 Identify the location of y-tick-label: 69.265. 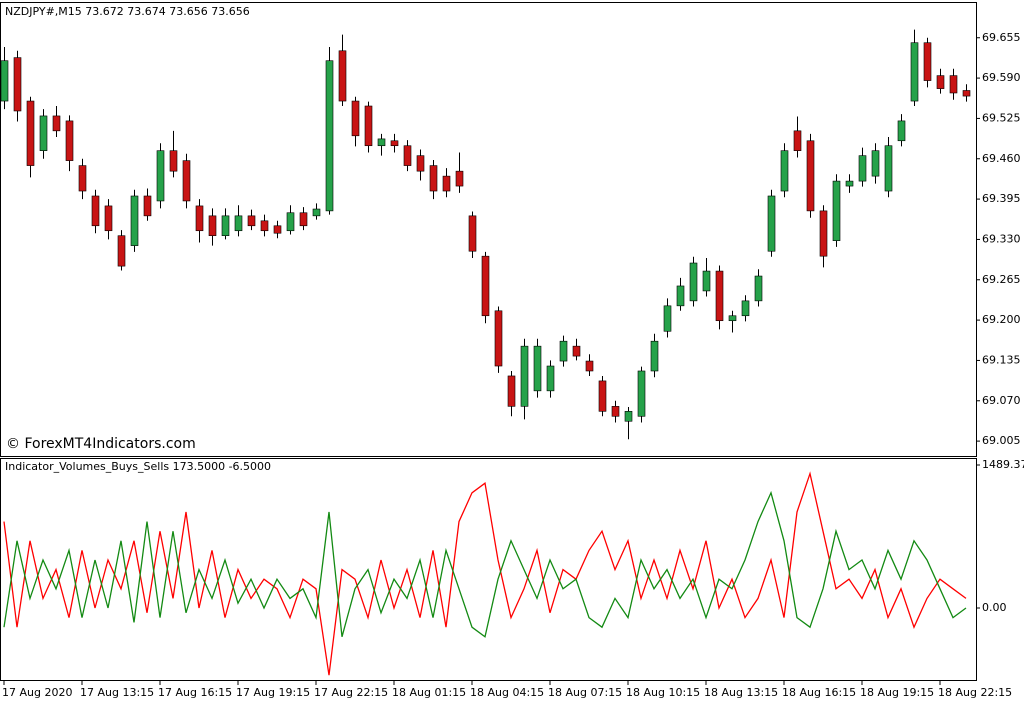
(1001, 279).